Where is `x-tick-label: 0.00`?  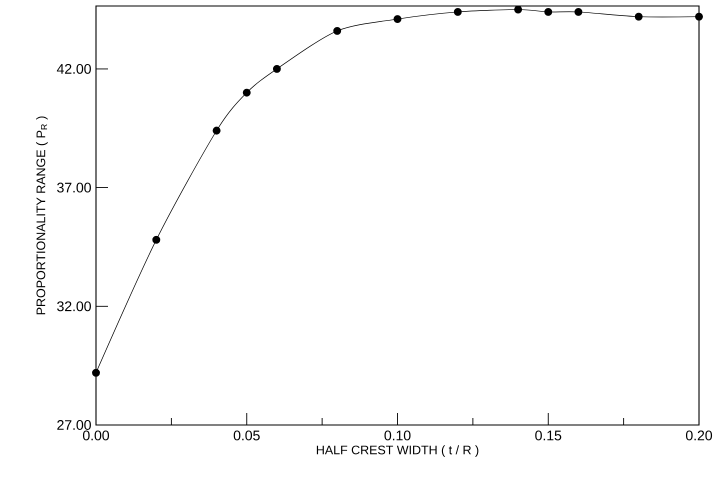 x-tick-label: 0.00 is located at coordinates (96, 435).